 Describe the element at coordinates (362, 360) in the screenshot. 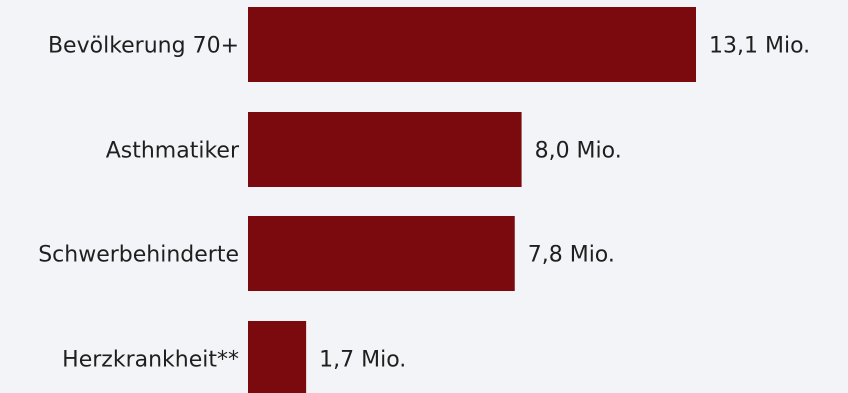

I see `value-label-3: 1,7 Mio.` at that location.